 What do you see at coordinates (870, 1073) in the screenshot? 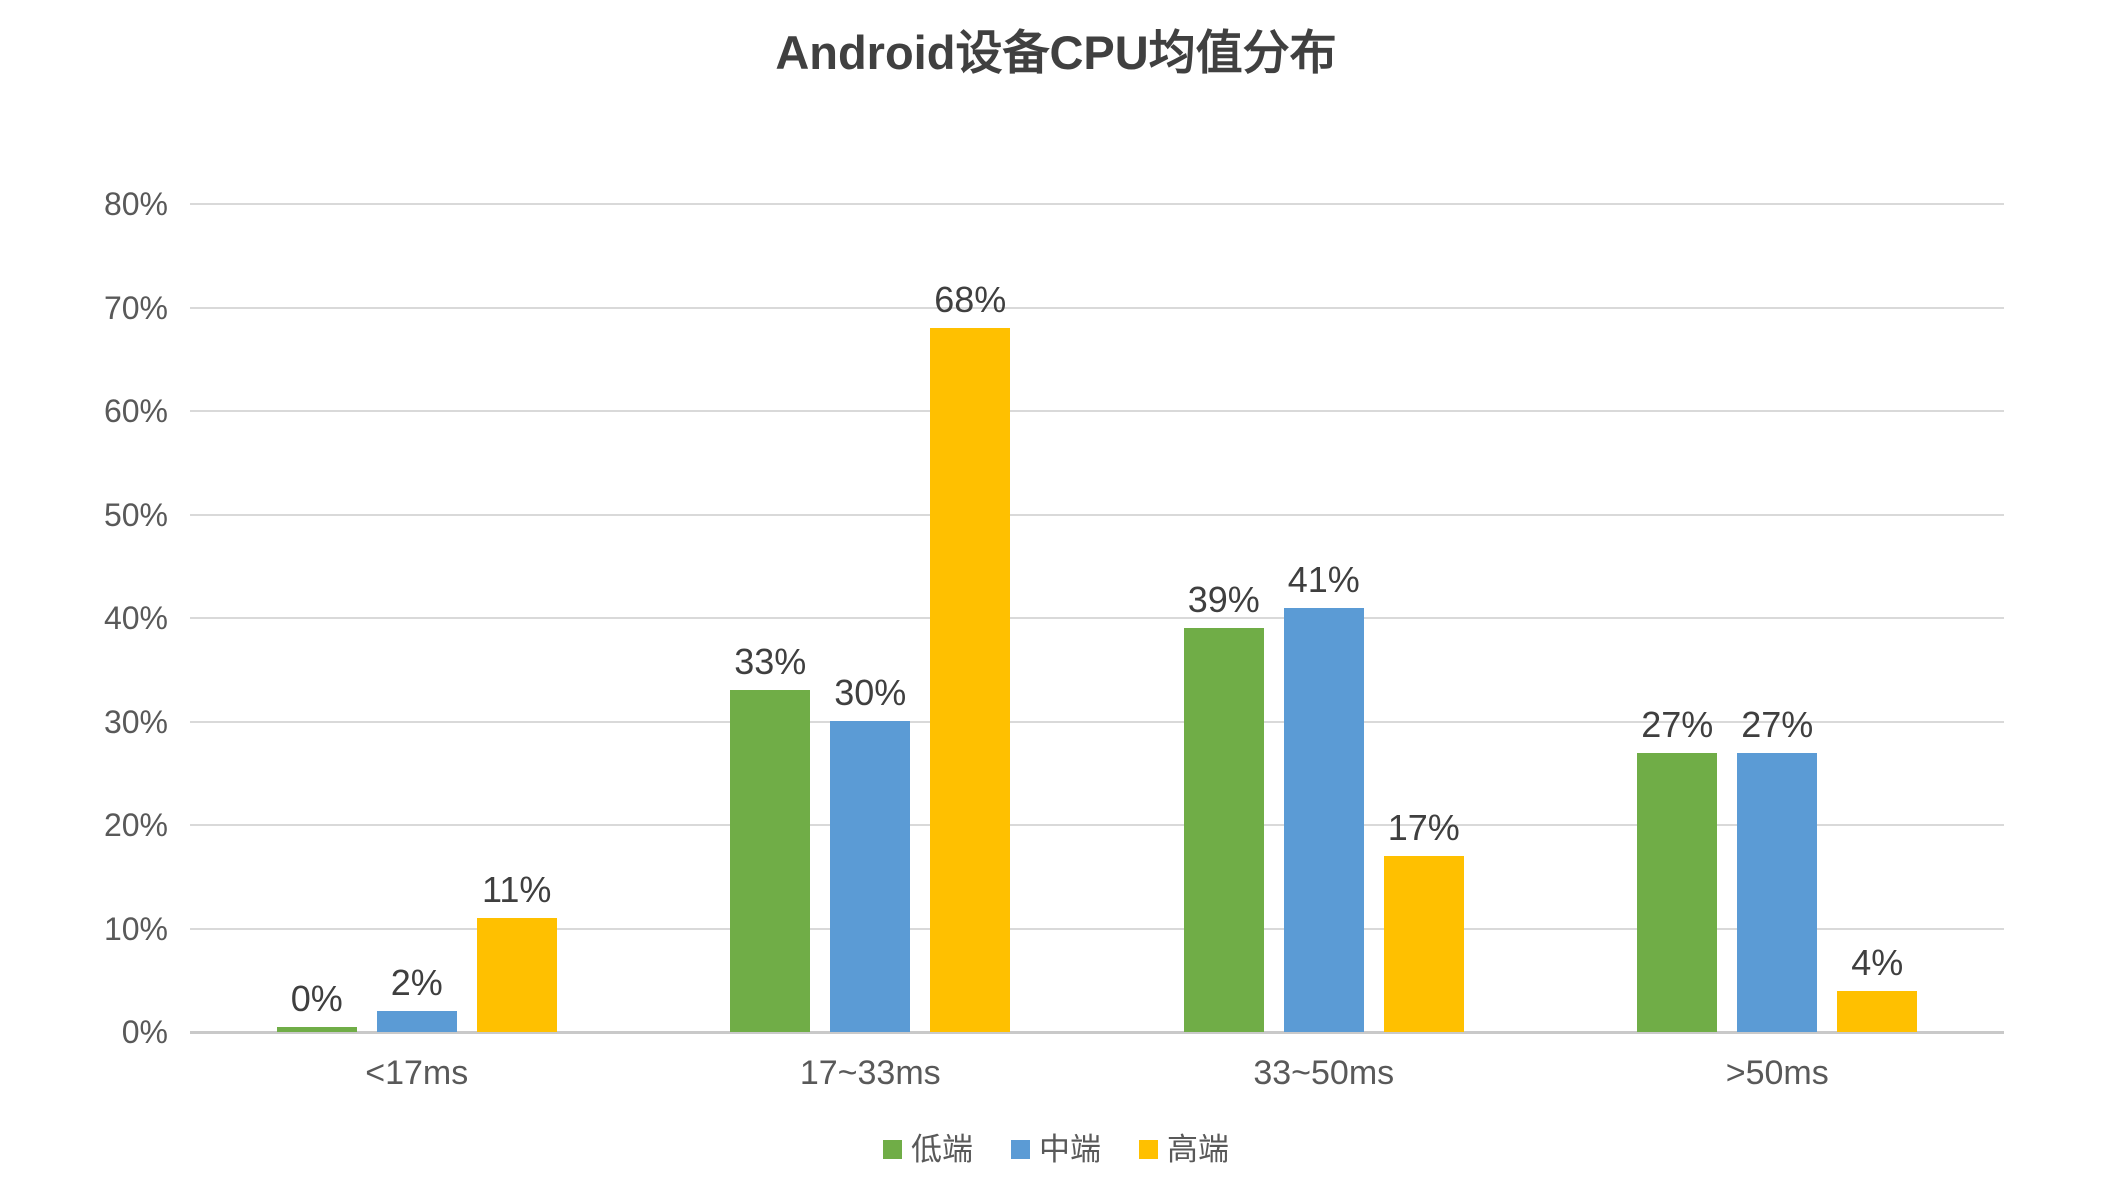
I see `x-axis-category-label: 17~33ms` at bounding box center [870, 1073].